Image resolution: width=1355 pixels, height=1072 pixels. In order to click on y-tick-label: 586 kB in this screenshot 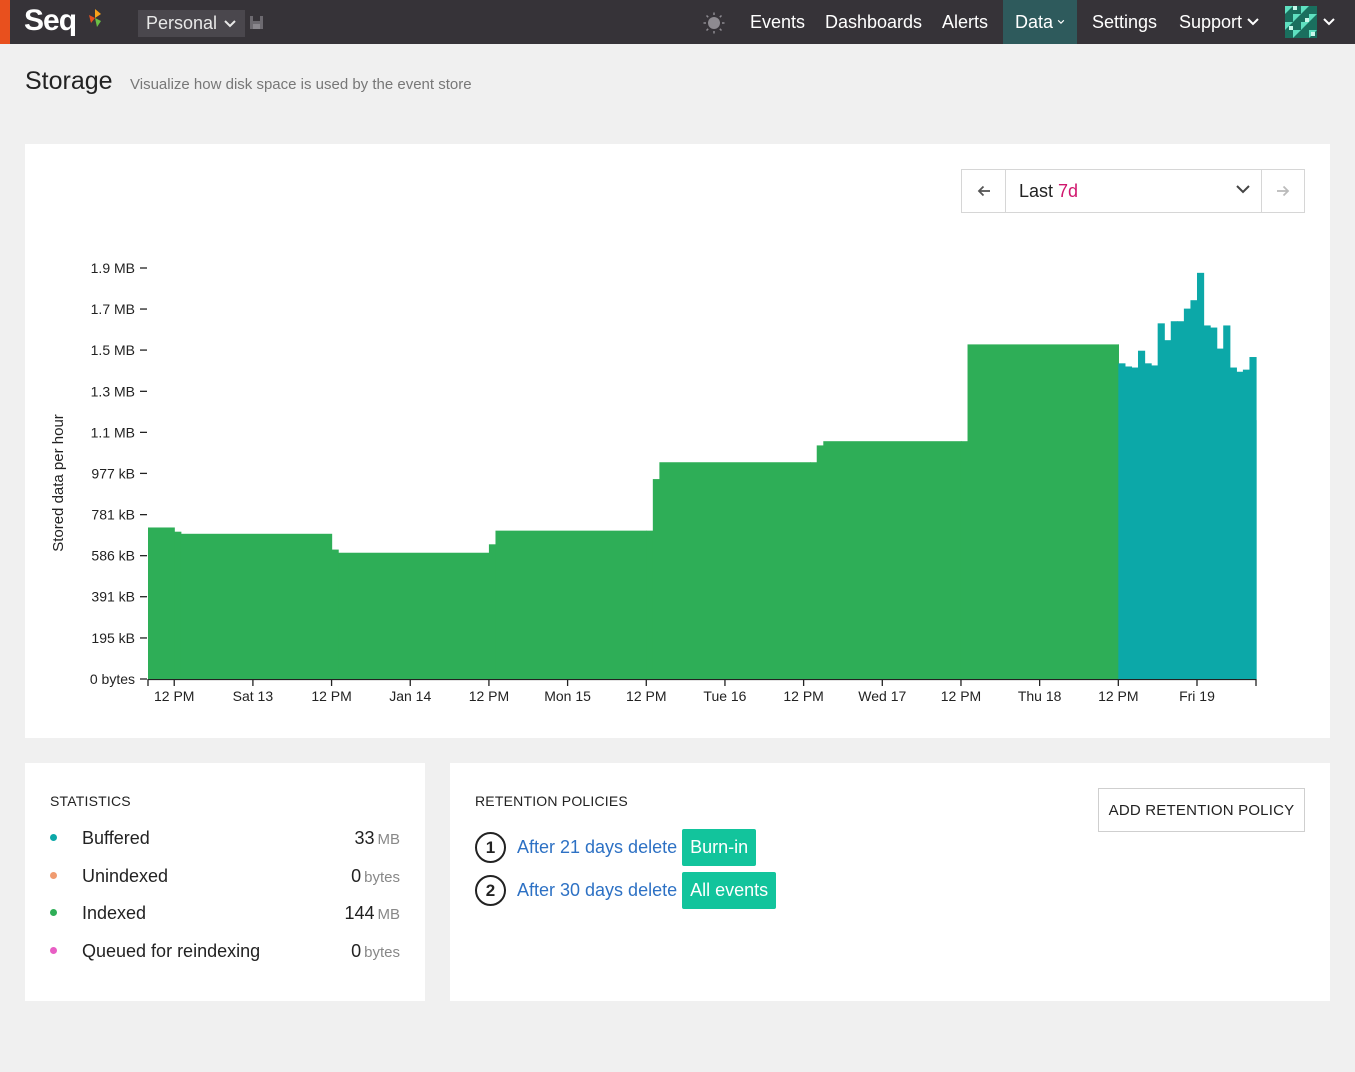, I will do `click(113, 556)`.